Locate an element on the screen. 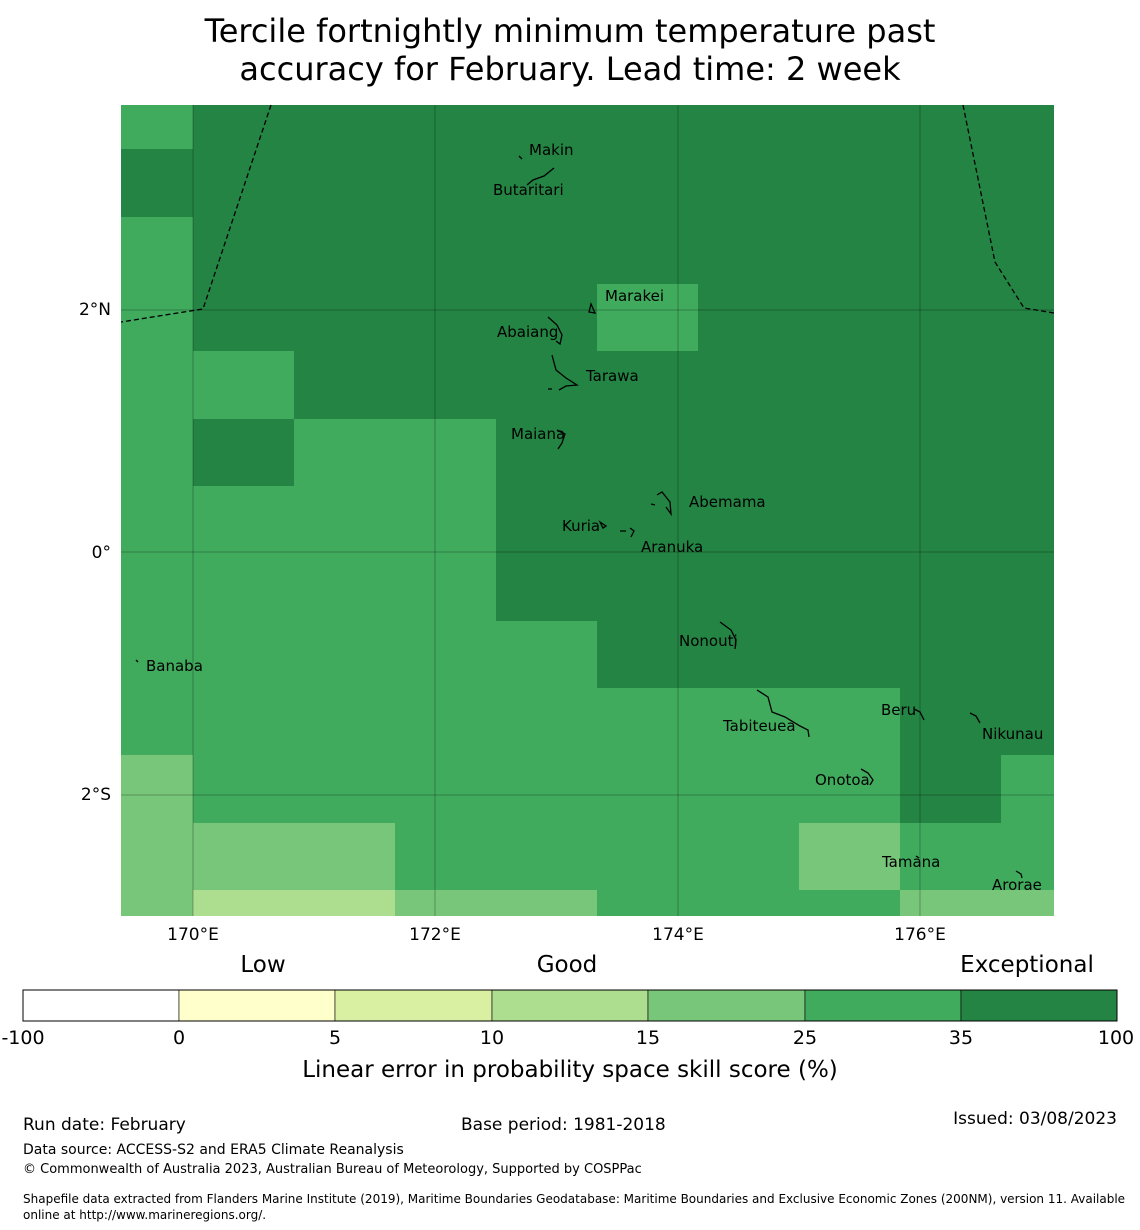 This screenshot has height=1230, width=1140. island-label-tabiteuea: Tabiteuea is located at coordinates (759, 726).